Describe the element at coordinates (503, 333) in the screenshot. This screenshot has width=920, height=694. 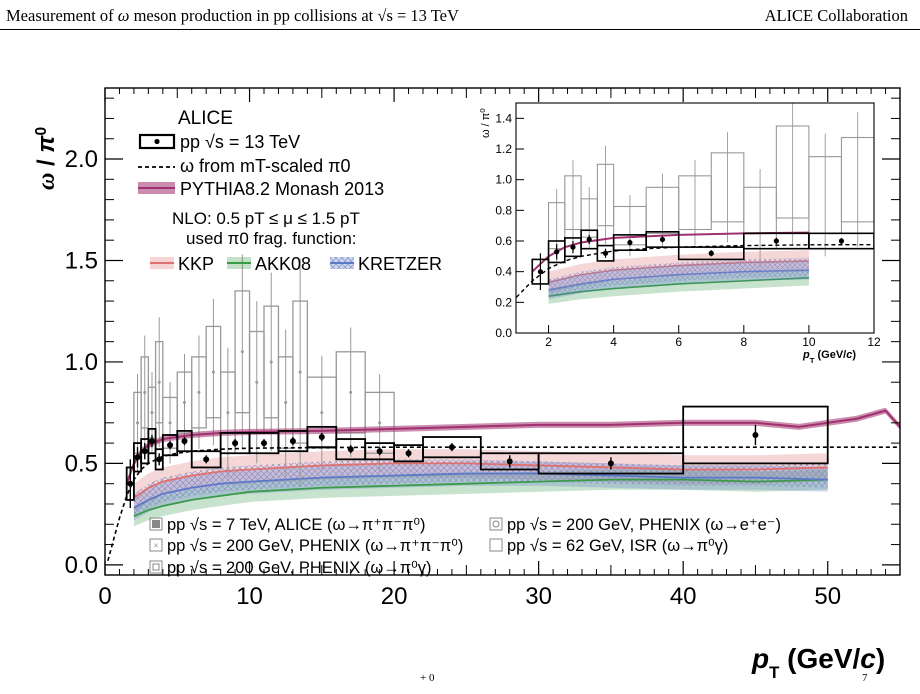
I see `inset-y-tick-label: 0.0` at that location.